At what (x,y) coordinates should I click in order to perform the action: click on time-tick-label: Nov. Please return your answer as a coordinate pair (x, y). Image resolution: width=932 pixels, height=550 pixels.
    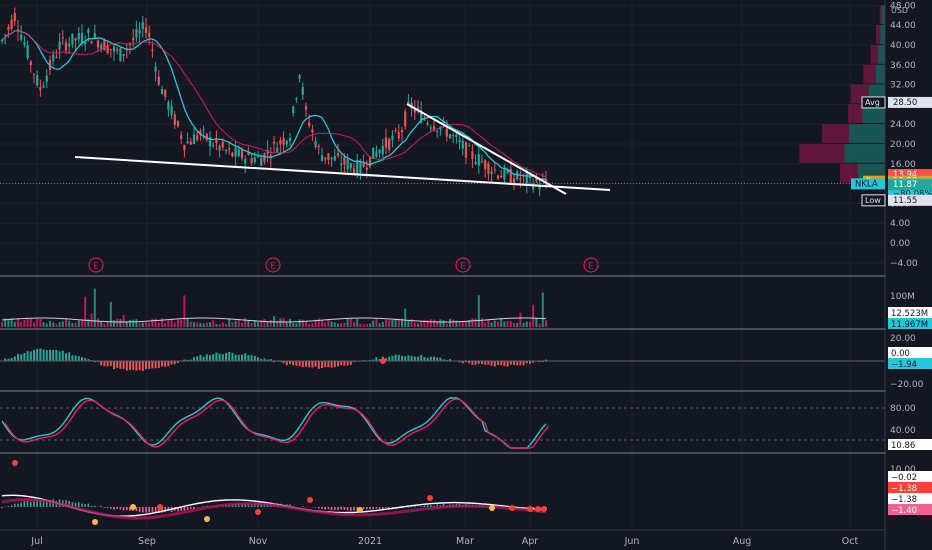
    Looking at the image, I should click on (258, 541).